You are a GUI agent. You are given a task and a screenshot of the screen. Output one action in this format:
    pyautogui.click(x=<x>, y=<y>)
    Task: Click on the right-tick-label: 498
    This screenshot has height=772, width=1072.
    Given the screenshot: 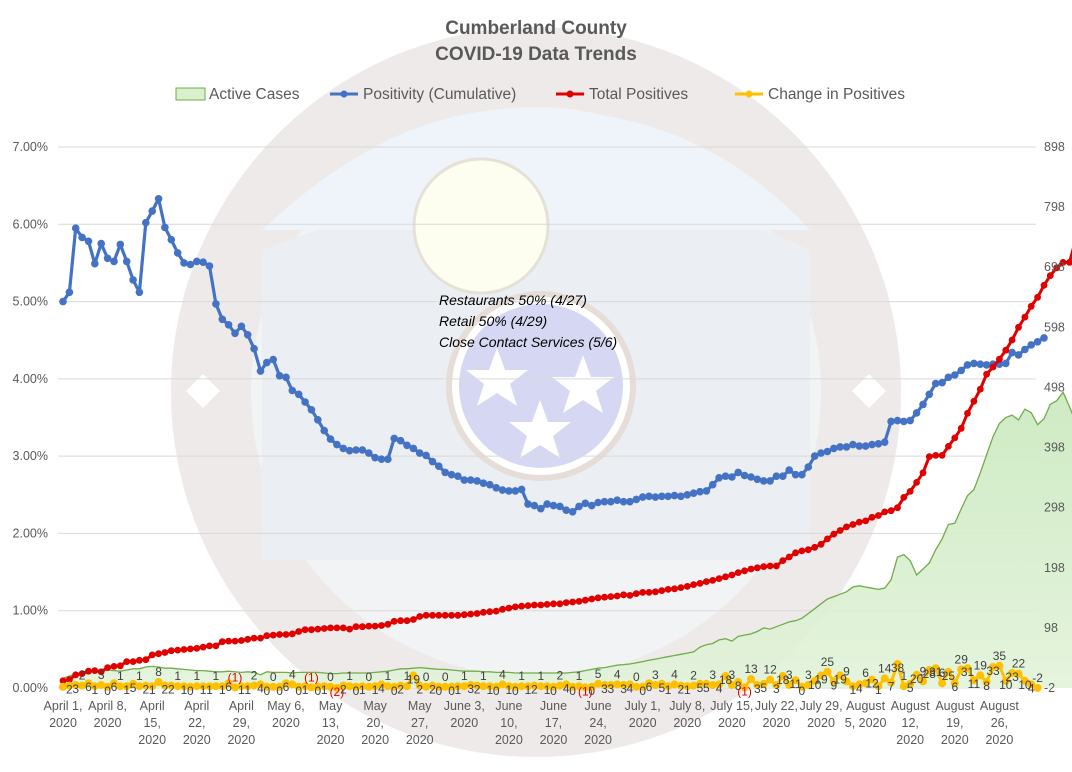 What is the action you would take?
    pyautogui.click(x=1054, y=387)
    